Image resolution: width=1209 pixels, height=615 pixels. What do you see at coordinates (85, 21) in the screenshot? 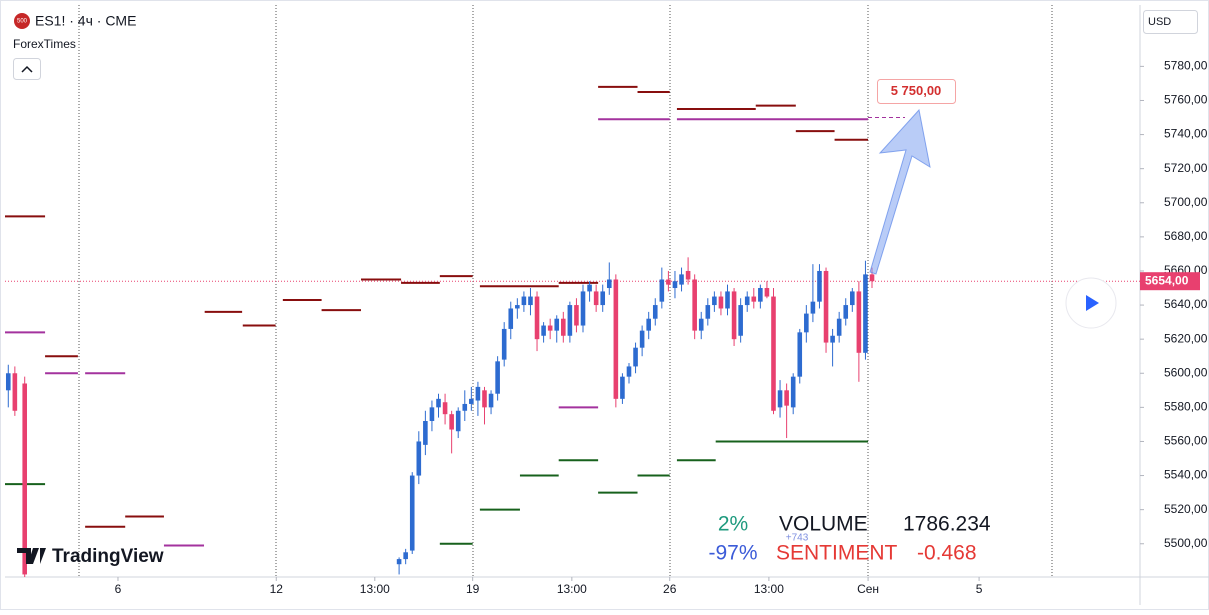
I see `symbol-title: ES1! · 4ч · CME` at bounding box center [85, 21].